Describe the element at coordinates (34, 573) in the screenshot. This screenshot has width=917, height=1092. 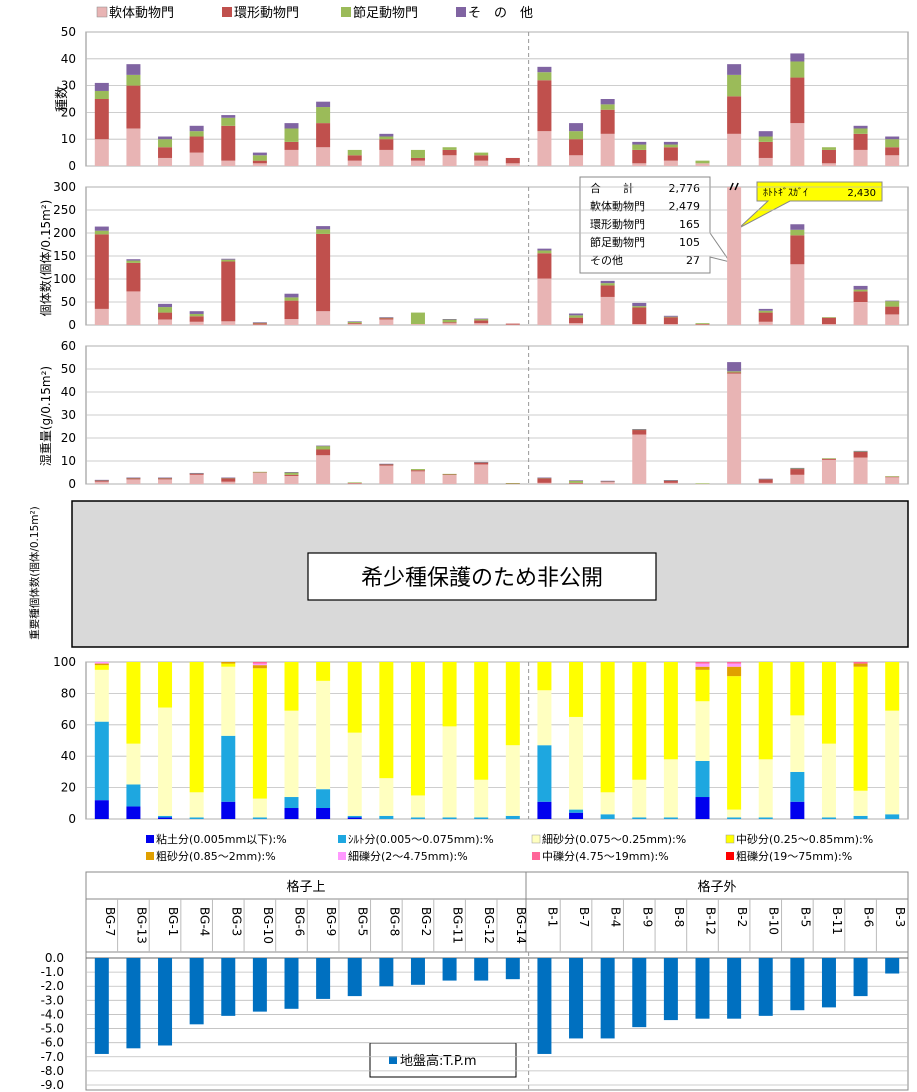
I see `important-species-ylabel: 重要種個体数(個体/0.15m²)` at that location.